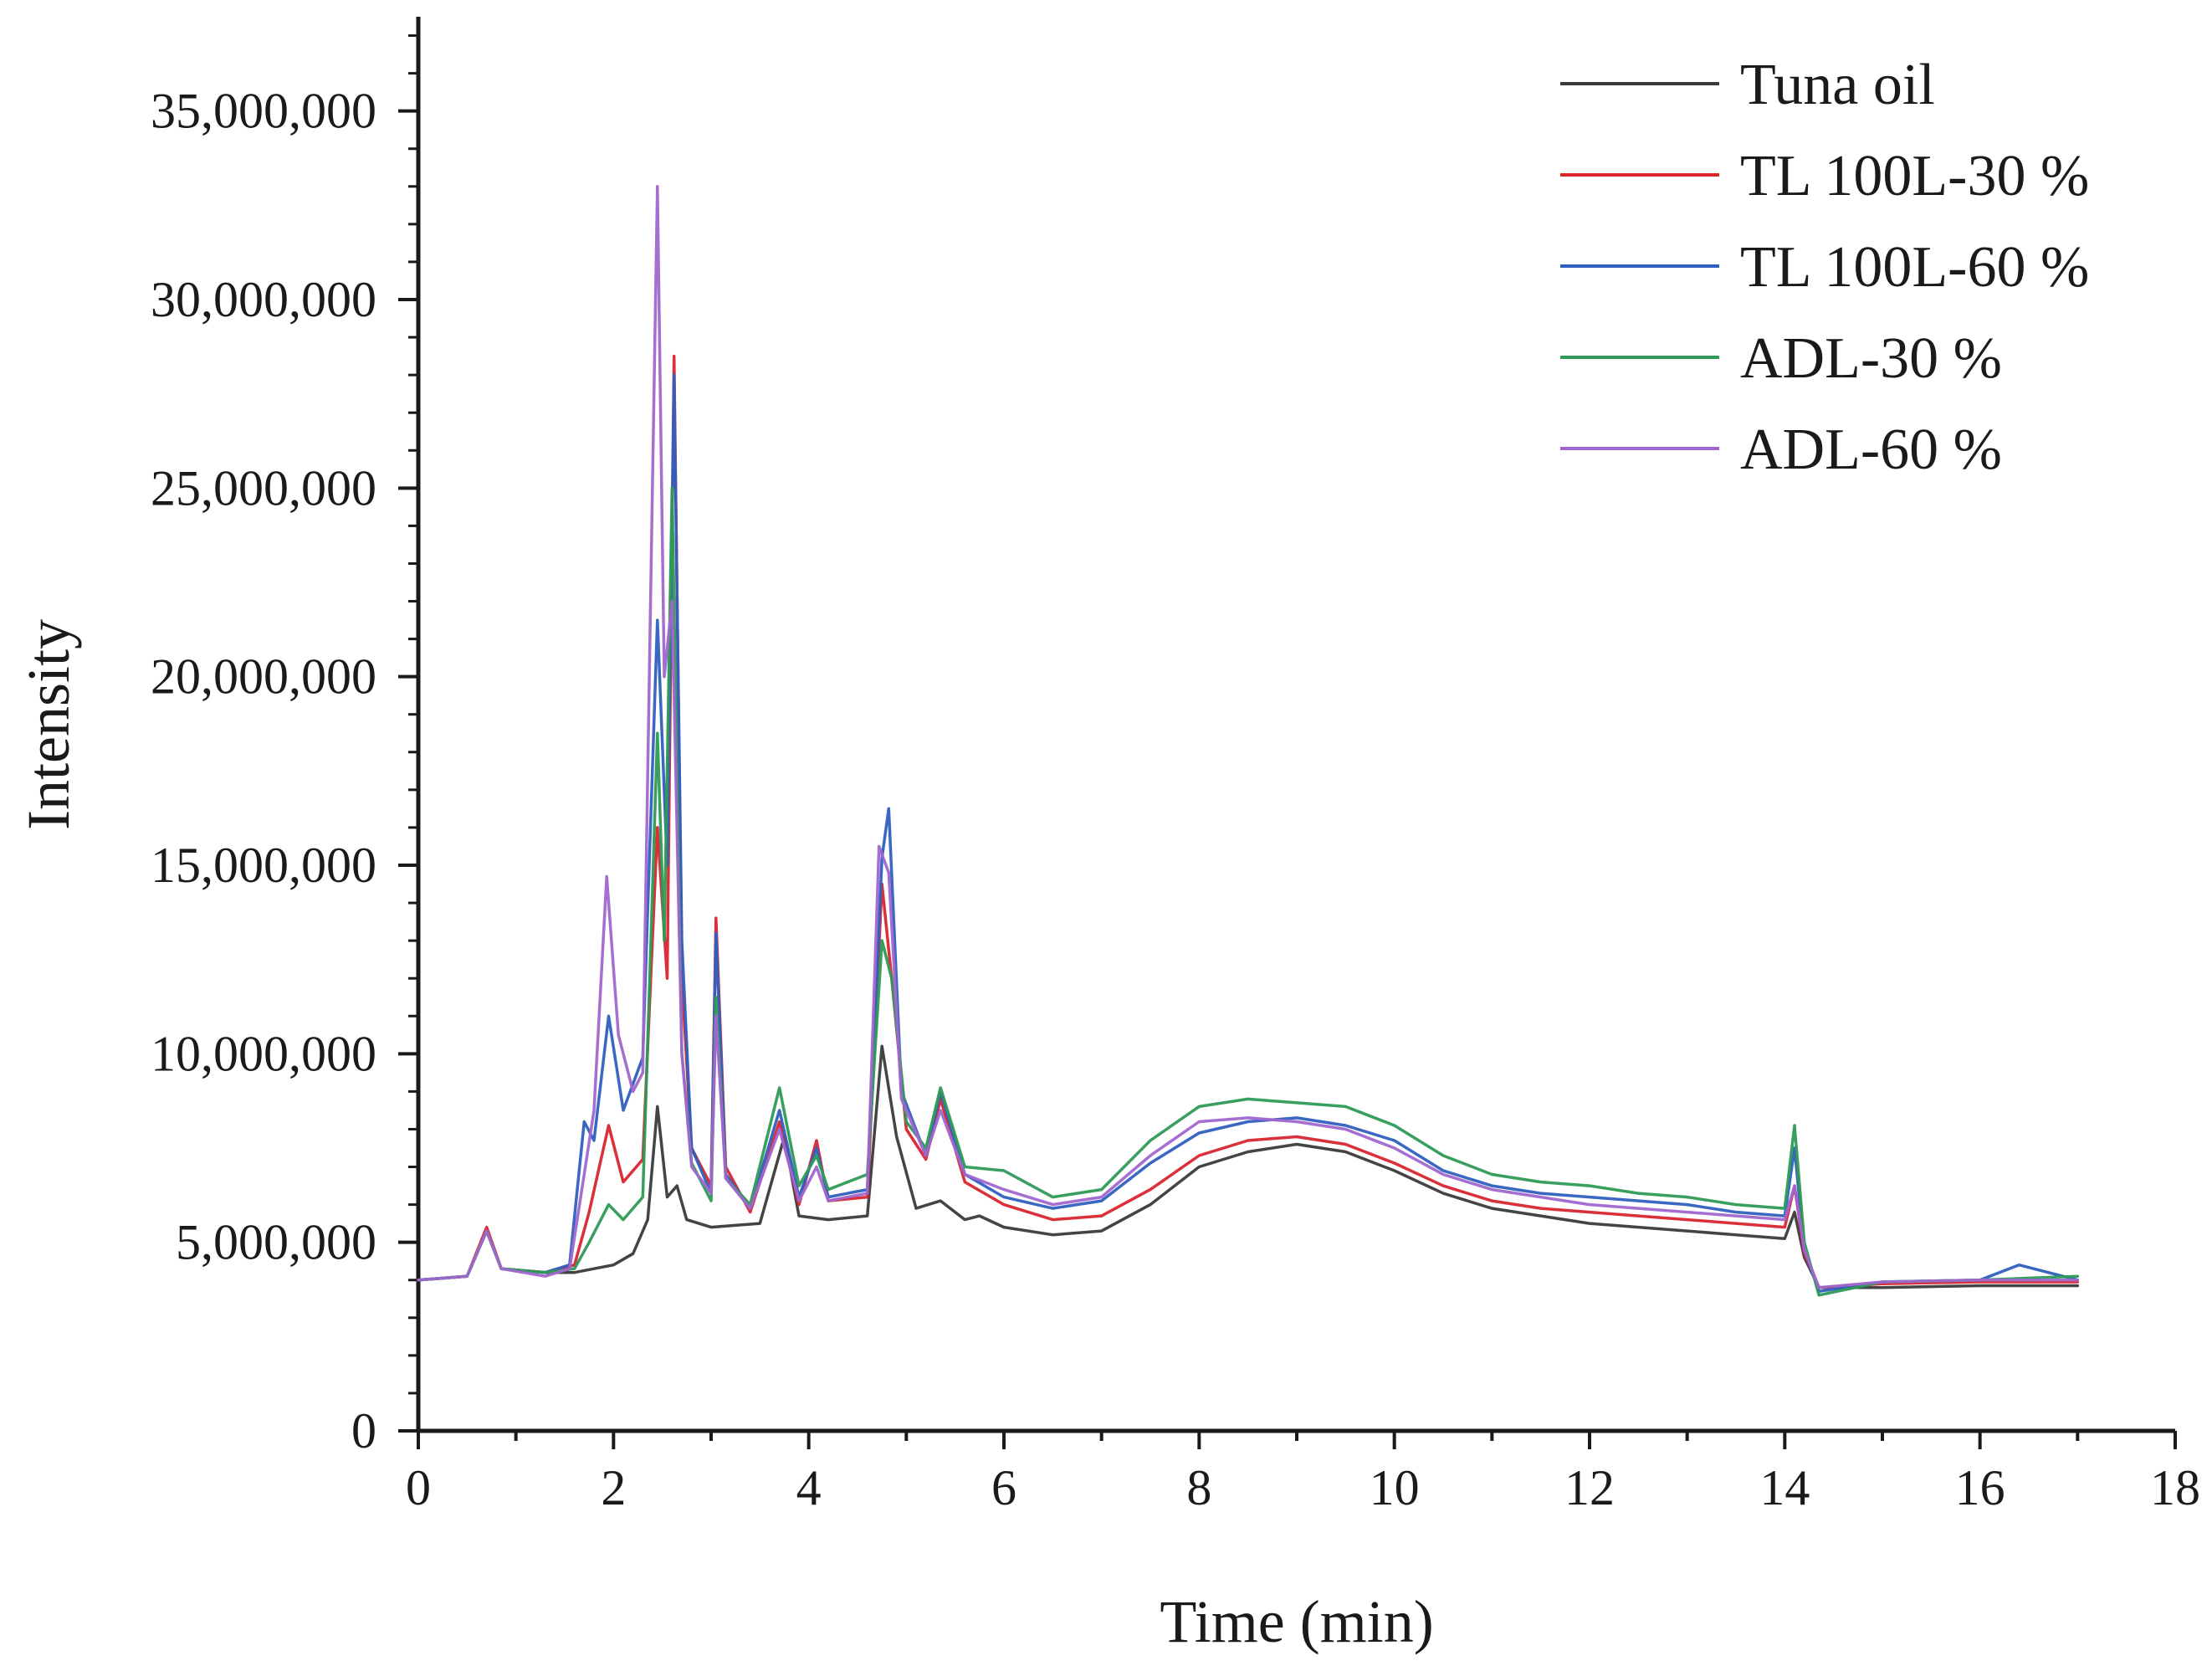 Image resolution: width=2212 pixels, height=1666 pixels. Describe the element at coordinates (418, 1487) in the screenshot. I see `x-tick-label: 0` at that location.